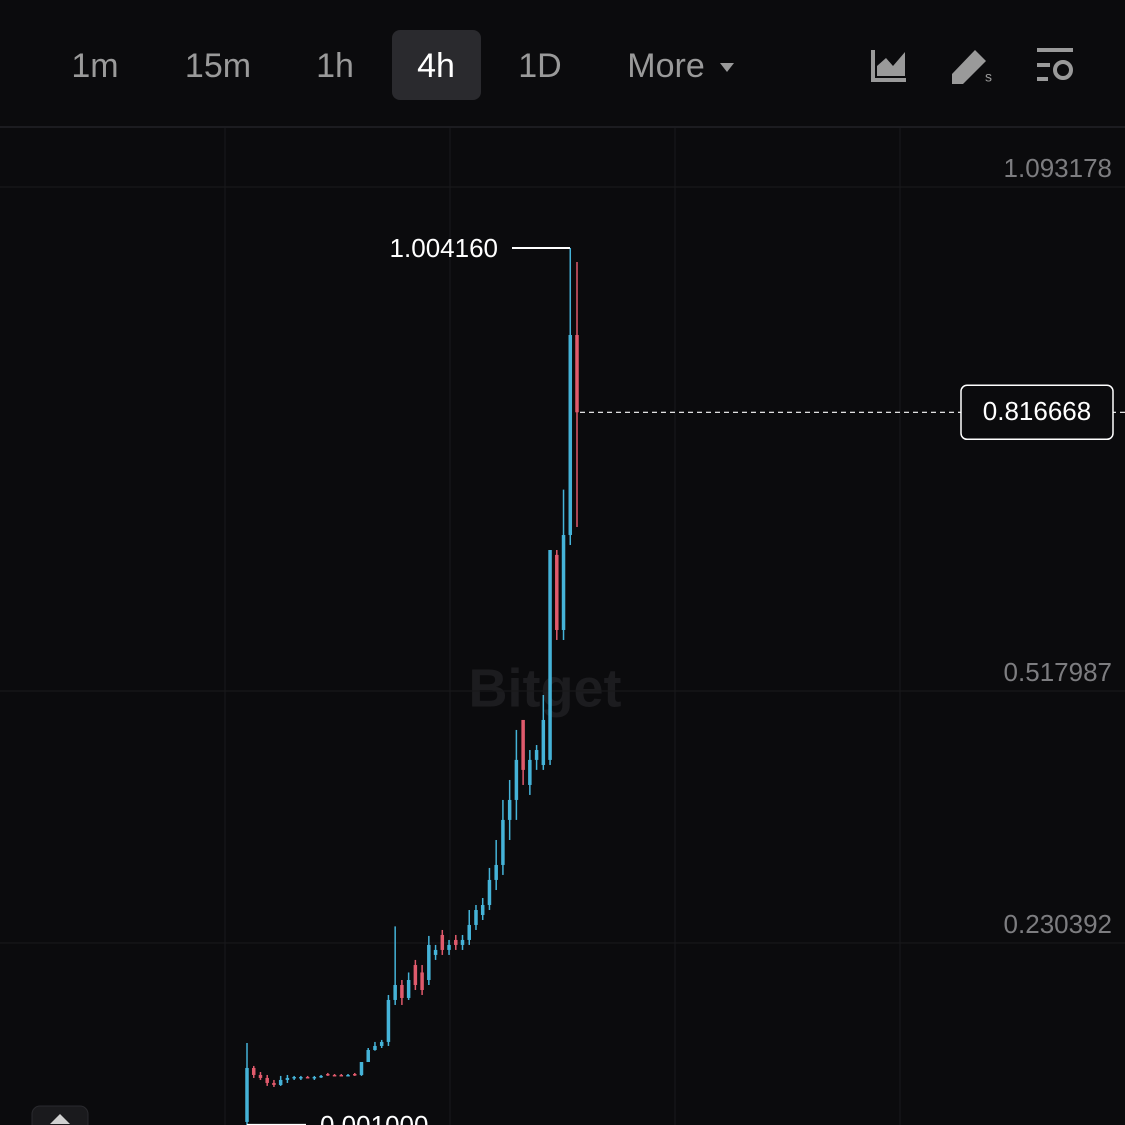  Describe the element at coordinates (374, 1117) in the screenshot. I see `min-marker-label: 0.001000` at that location.